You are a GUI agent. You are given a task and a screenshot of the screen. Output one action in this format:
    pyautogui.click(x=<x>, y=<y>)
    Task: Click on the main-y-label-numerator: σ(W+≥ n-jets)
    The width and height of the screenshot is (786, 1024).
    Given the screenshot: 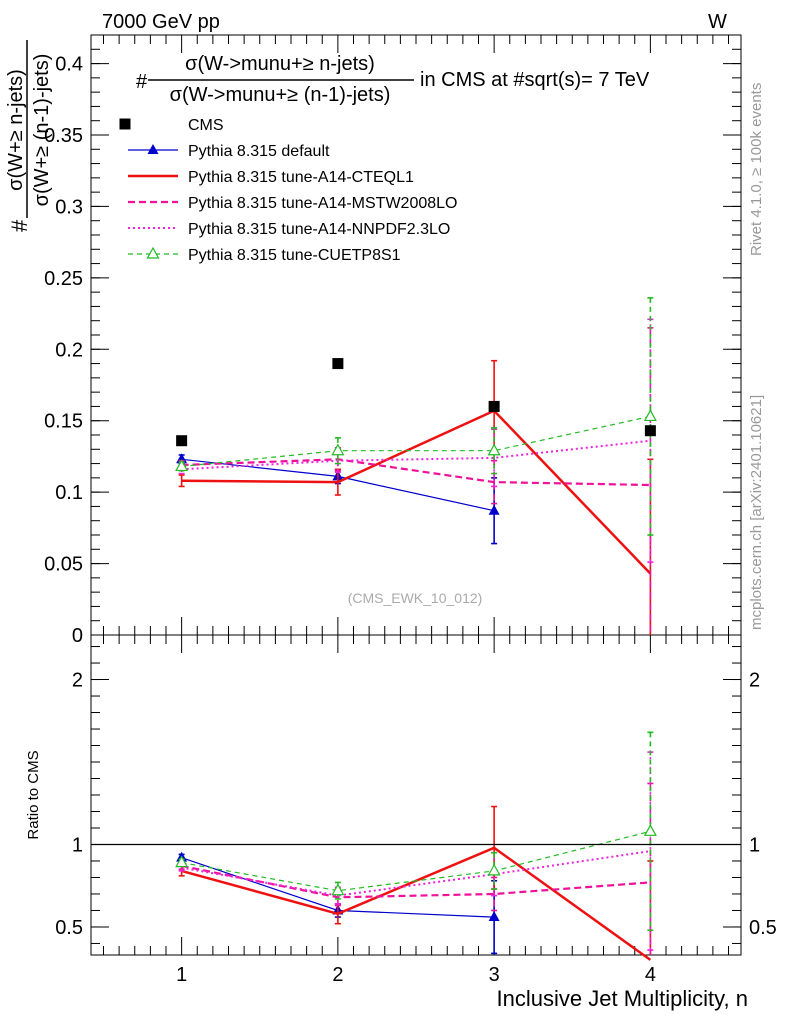 What is the action you would take?
    pyautogui.click(x=16, y=130)
    